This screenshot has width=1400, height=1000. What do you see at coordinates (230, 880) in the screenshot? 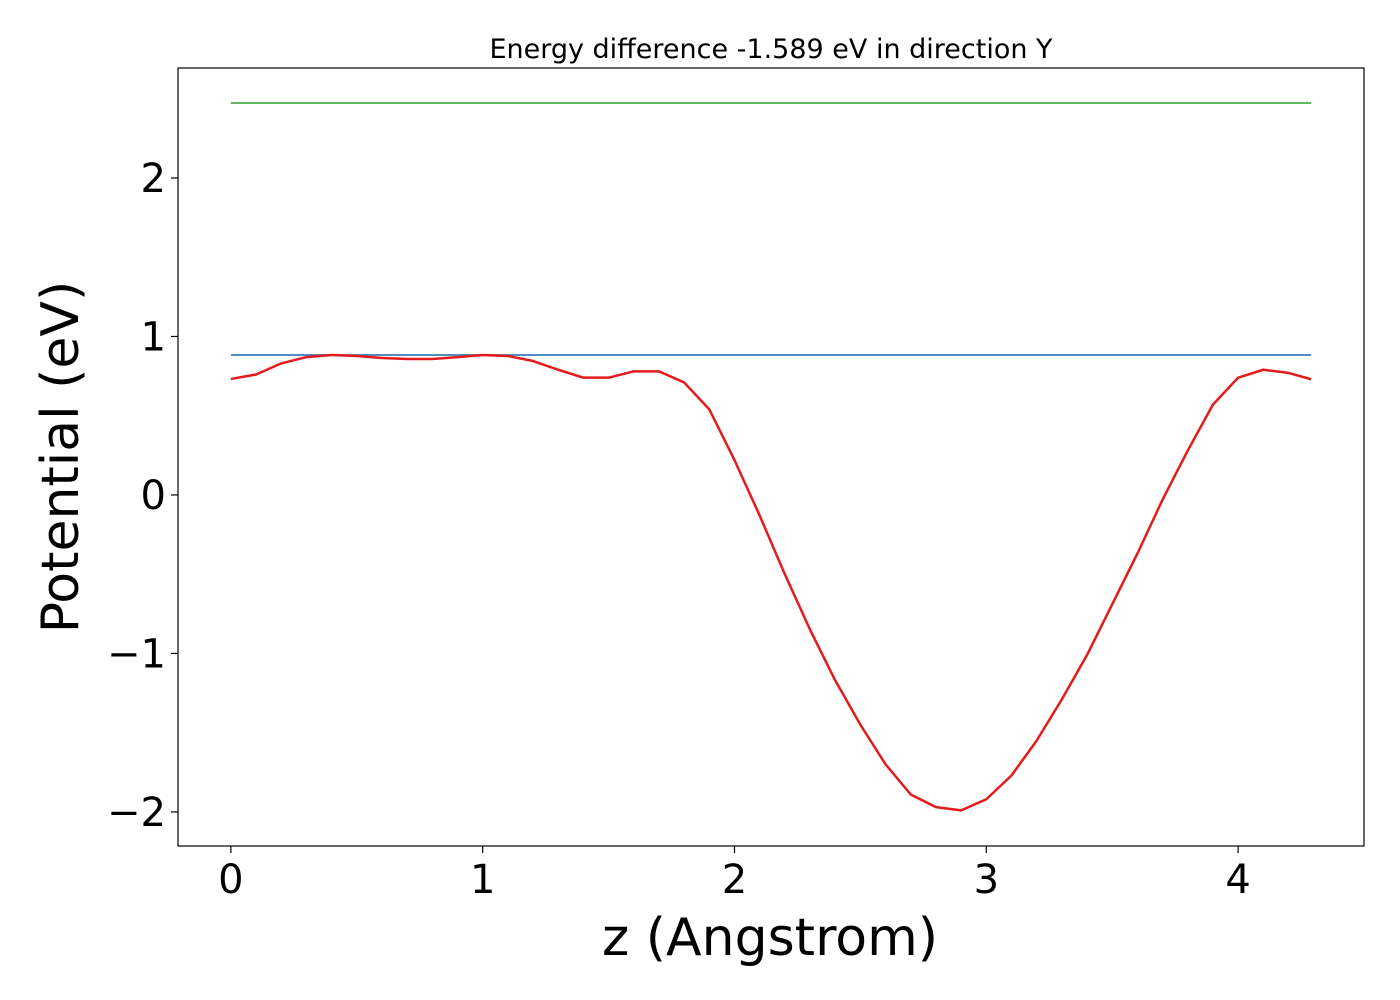
I see `x-tick-label: 0` at bounding box center [230, 880].